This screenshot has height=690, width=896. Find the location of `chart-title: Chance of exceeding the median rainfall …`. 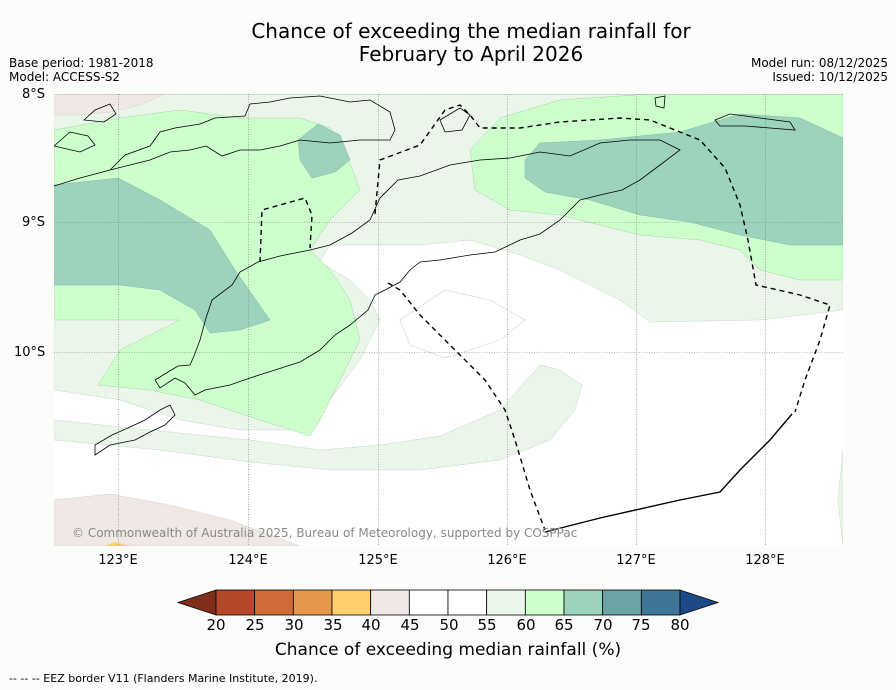

chart-title: Chance of exceeding the median rainfall … is located at coordinates (448, 43).